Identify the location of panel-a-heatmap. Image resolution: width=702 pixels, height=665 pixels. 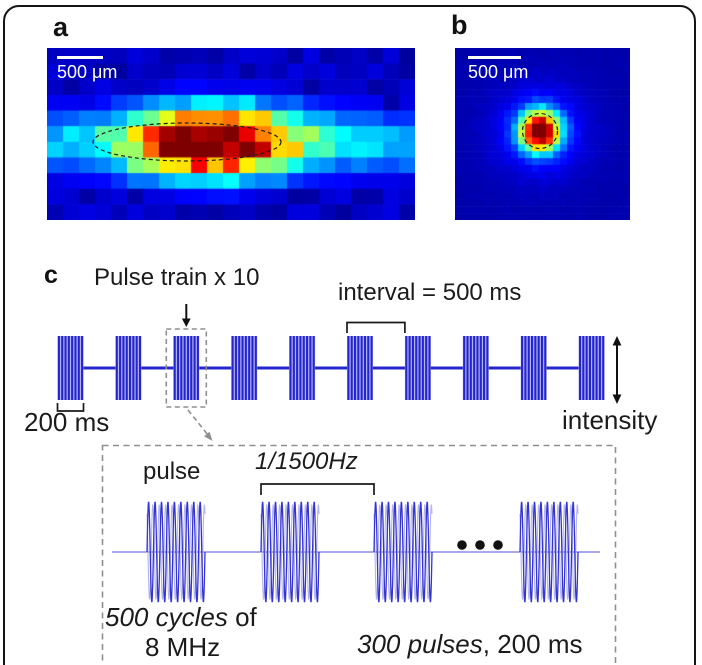
(231, 134).